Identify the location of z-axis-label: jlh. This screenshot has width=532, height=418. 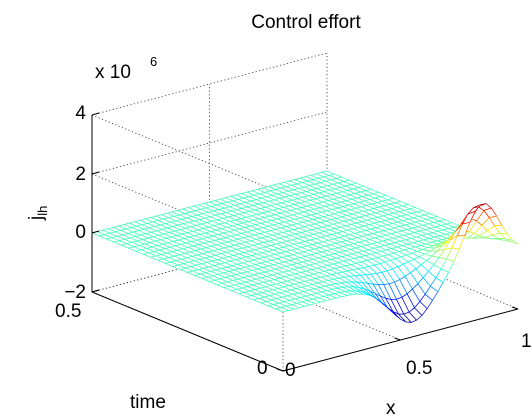
(38, 213).